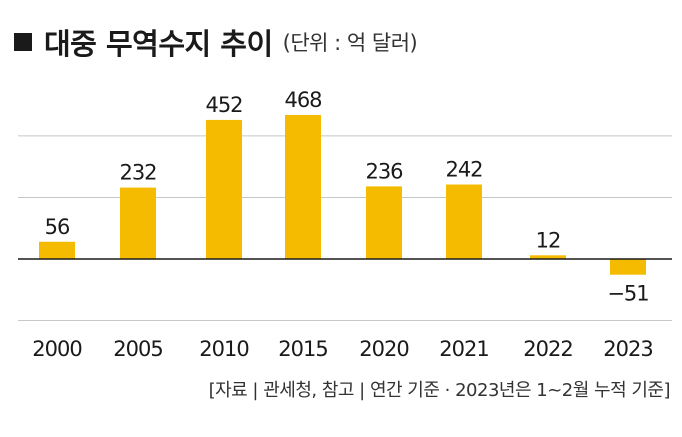 This screenshot has width=682, height=437. I want to click on x-tick-label: 2000, so click(56, 349).